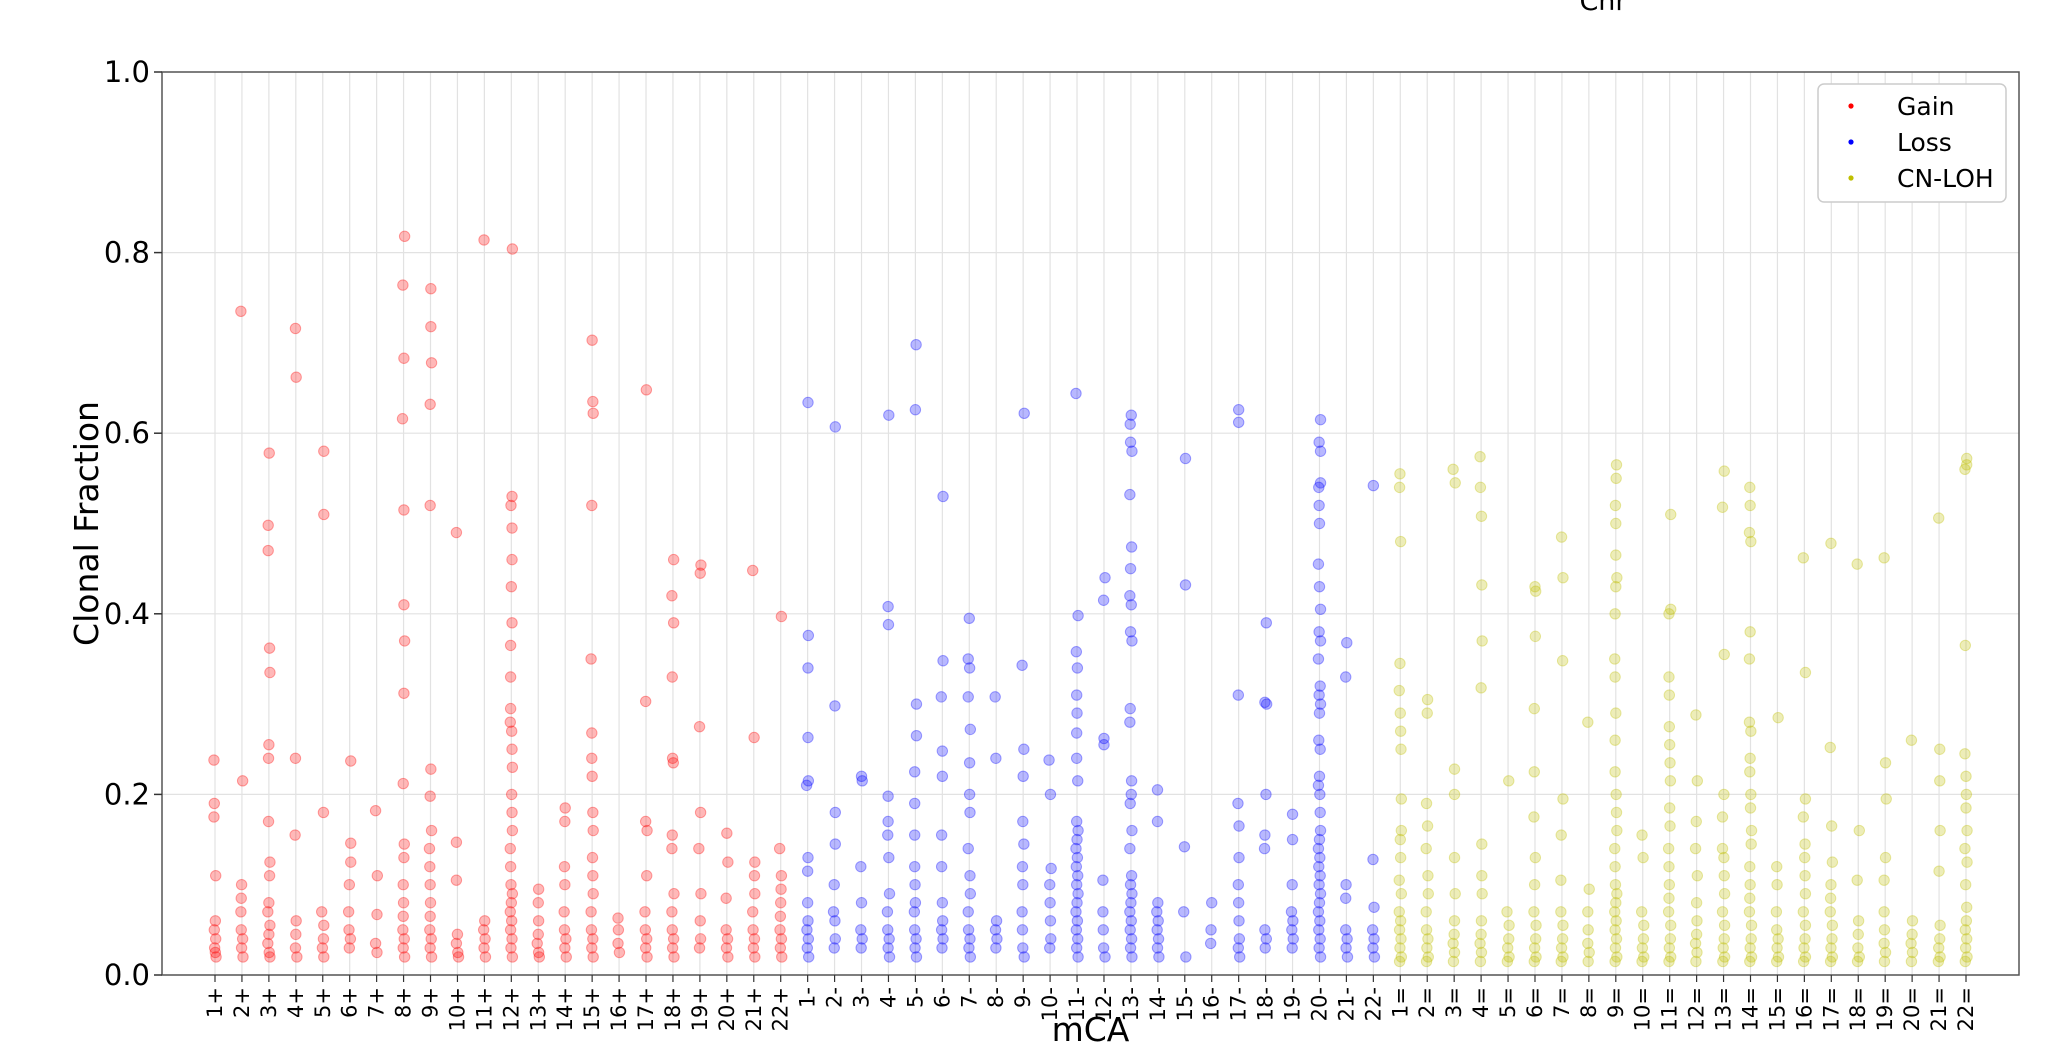  I want to click on x-tick-label: 18-, so click(1266, 1004).